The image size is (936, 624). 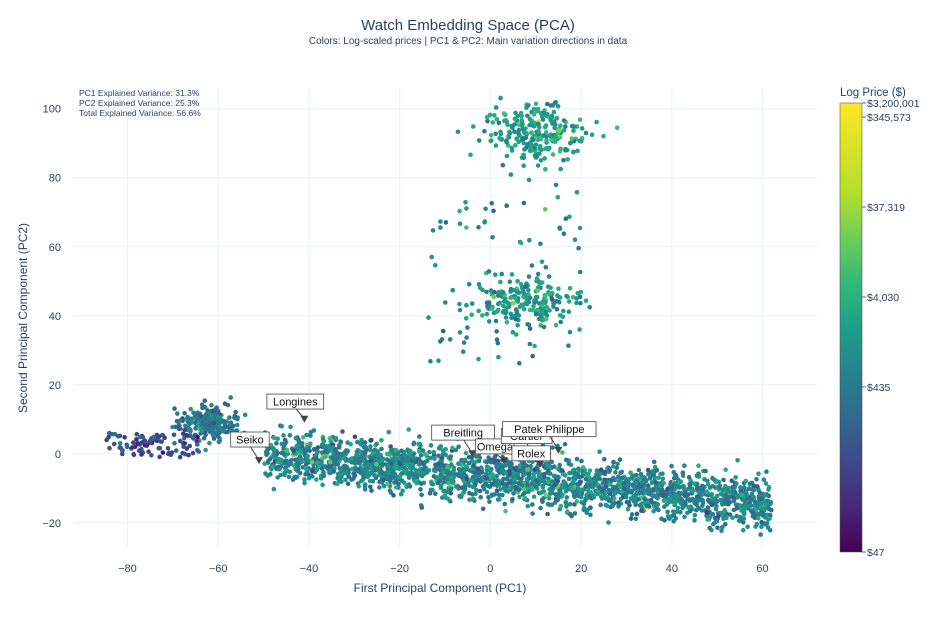 I want to click on x-tick-label: 60, so click(x=762, y=569).